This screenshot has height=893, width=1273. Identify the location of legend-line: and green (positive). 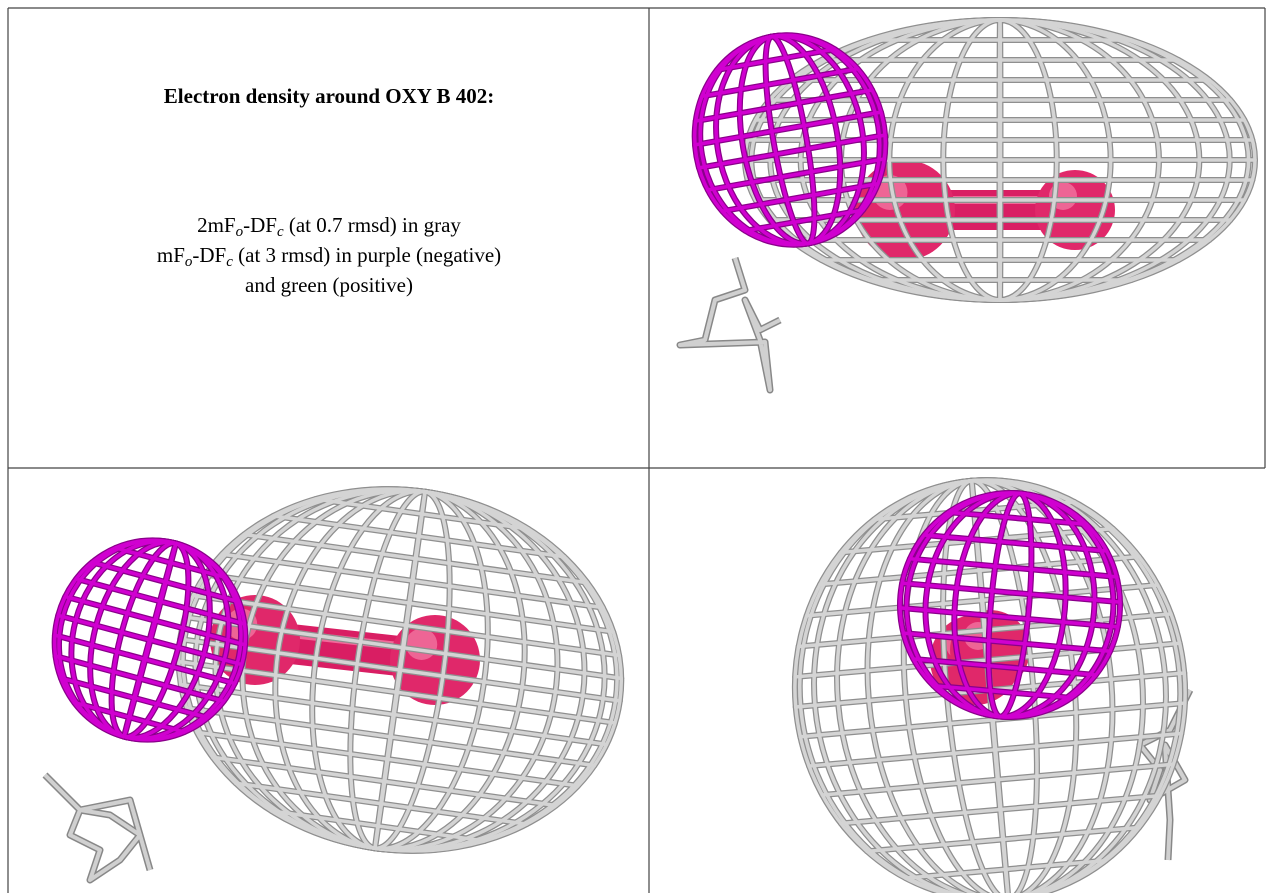
(329, 285).